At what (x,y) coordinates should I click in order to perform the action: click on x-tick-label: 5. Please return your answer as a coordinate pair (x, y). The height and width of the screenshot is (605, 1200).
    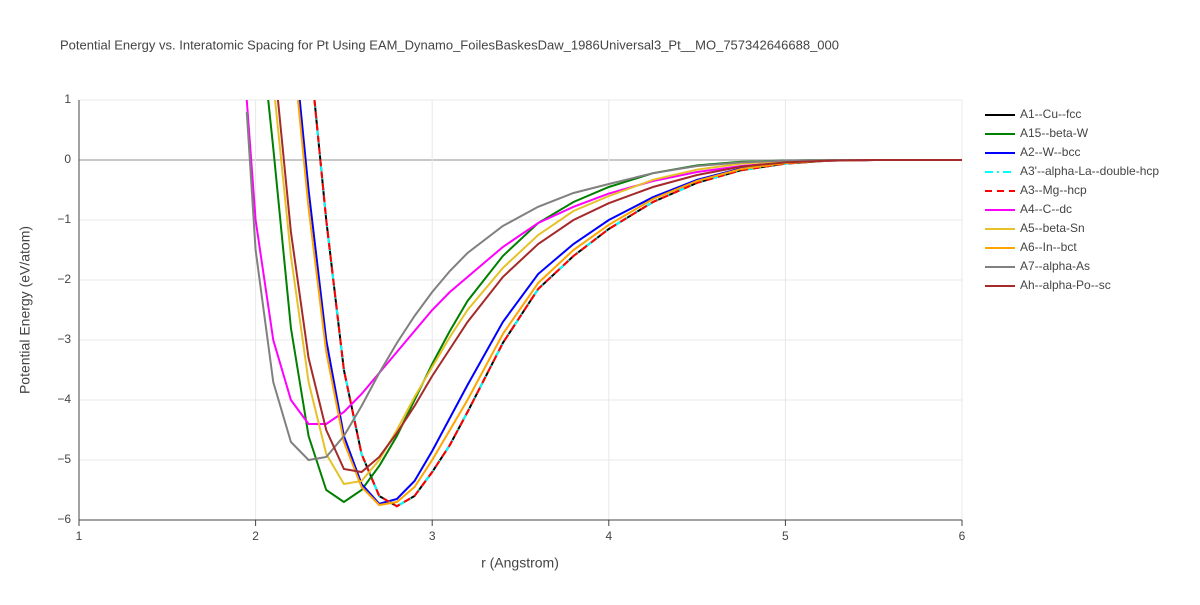
    Looking at the image, I should click on (785, 536).